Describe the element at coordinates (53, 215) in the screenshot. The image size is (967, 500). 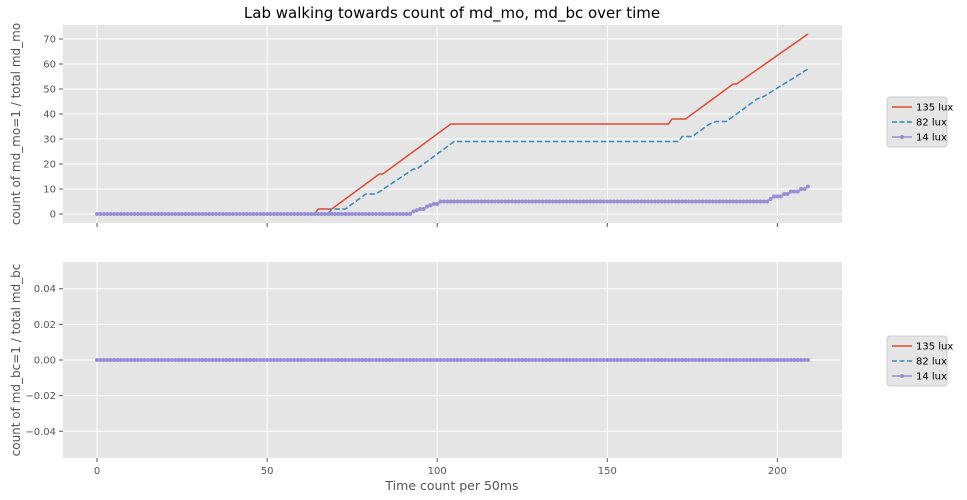
I see `y-tick-label: 0` at that location.